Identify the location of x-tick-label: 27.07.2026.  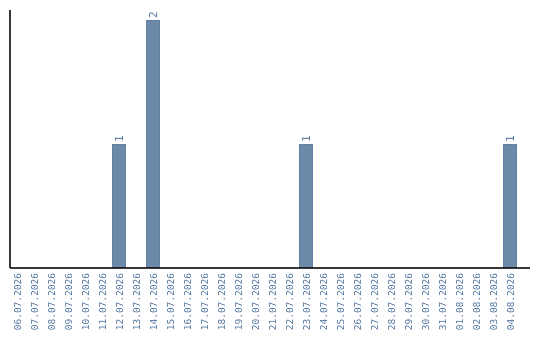
(375, 301).